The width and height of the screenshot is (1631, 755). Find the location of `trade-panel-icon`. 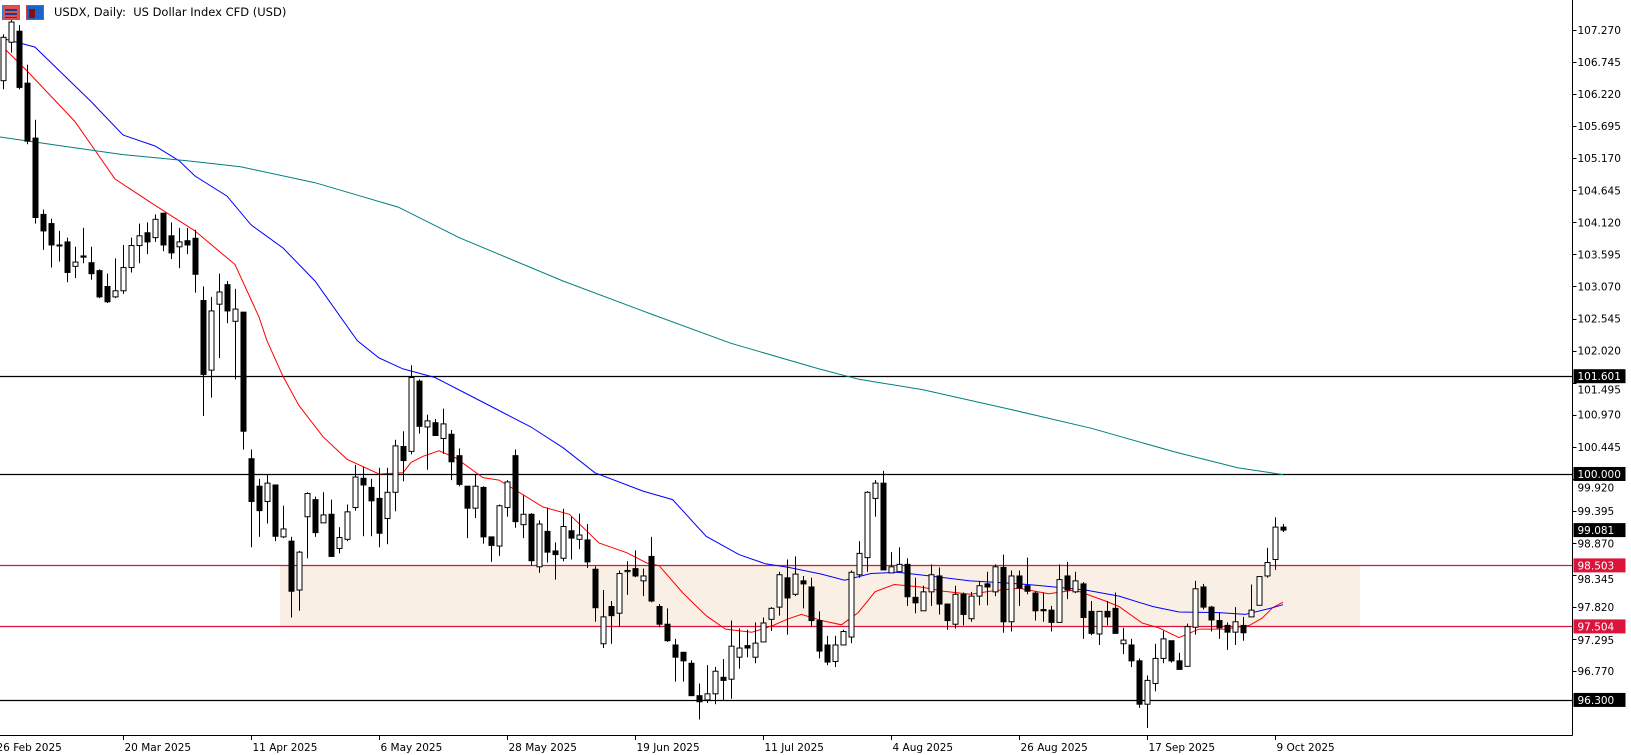

trade-panel-icon is located at coordinates (11, 12).